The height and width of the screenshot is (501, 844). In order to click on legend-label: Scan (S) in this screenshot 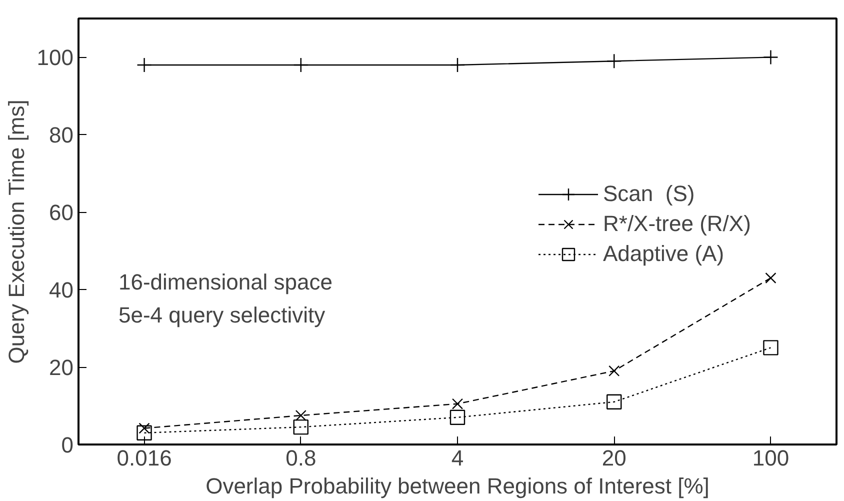, I will do `click(649, 194)`.